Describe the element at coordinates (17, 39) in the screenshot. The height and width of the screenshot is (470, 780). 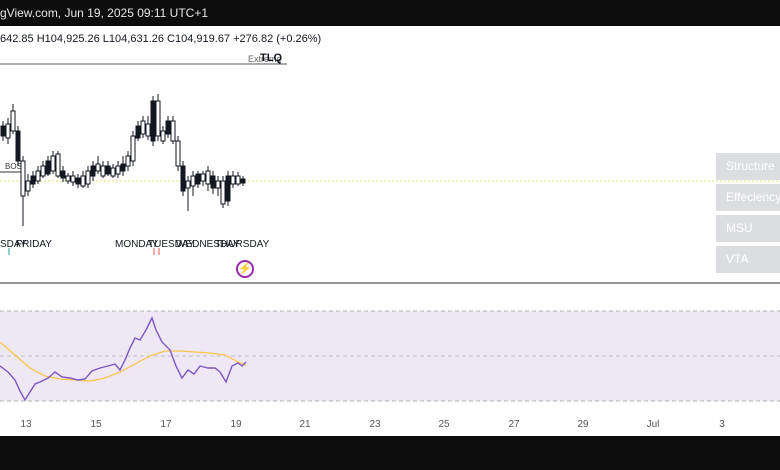
I see `ohlc-open: 642.85` at that location.